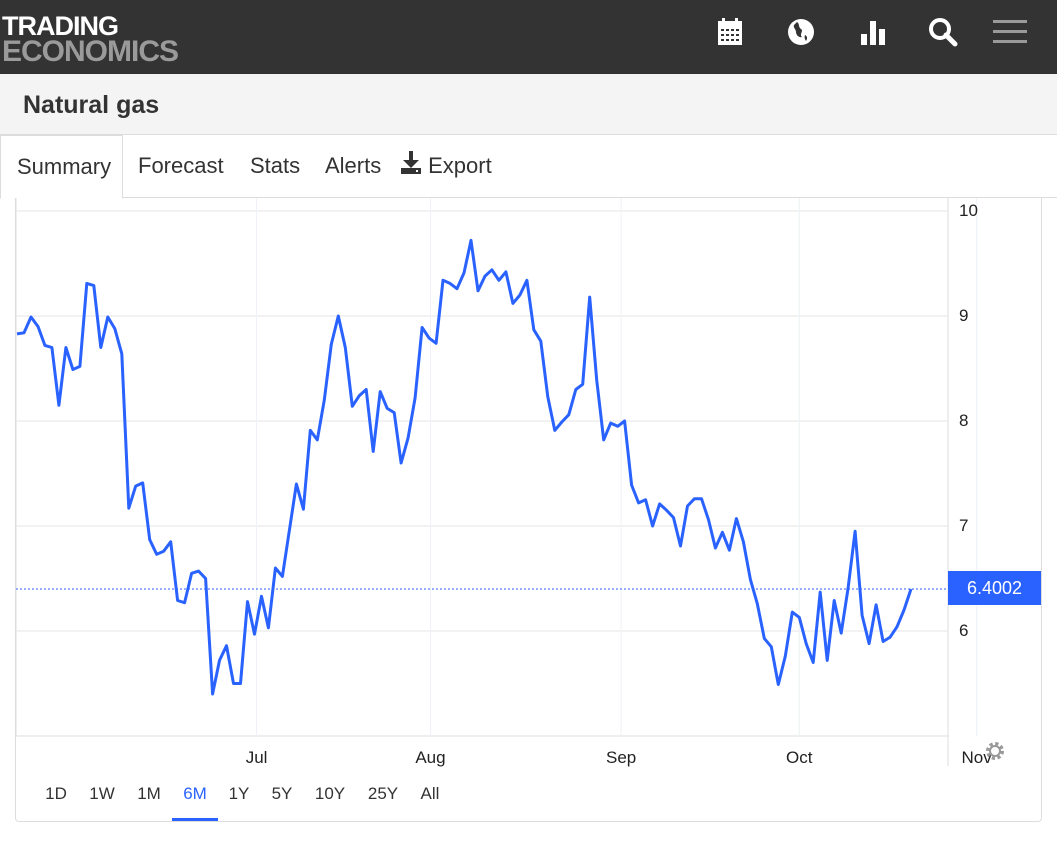 Image resolution: width=1057 pixels, height=847 pixels. Describe the element at coordinates (102, 793) in the screenshot. I see `range-1w-button: 1W` at that location.